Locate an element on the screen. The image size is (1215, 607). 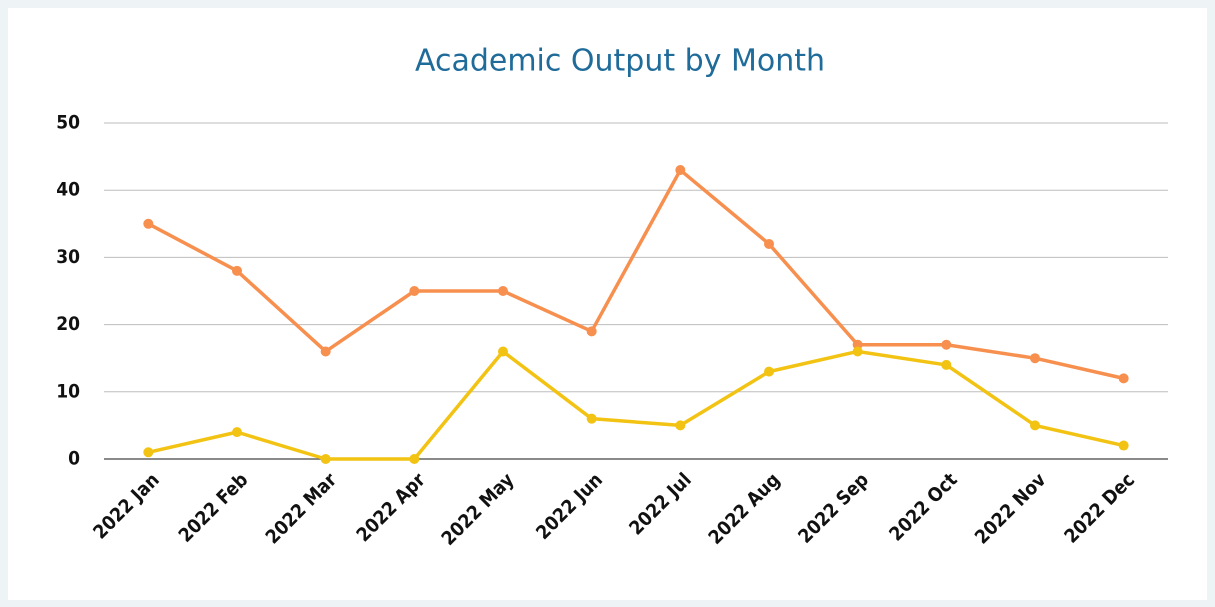
series-line is located at coordinates (636, 405).